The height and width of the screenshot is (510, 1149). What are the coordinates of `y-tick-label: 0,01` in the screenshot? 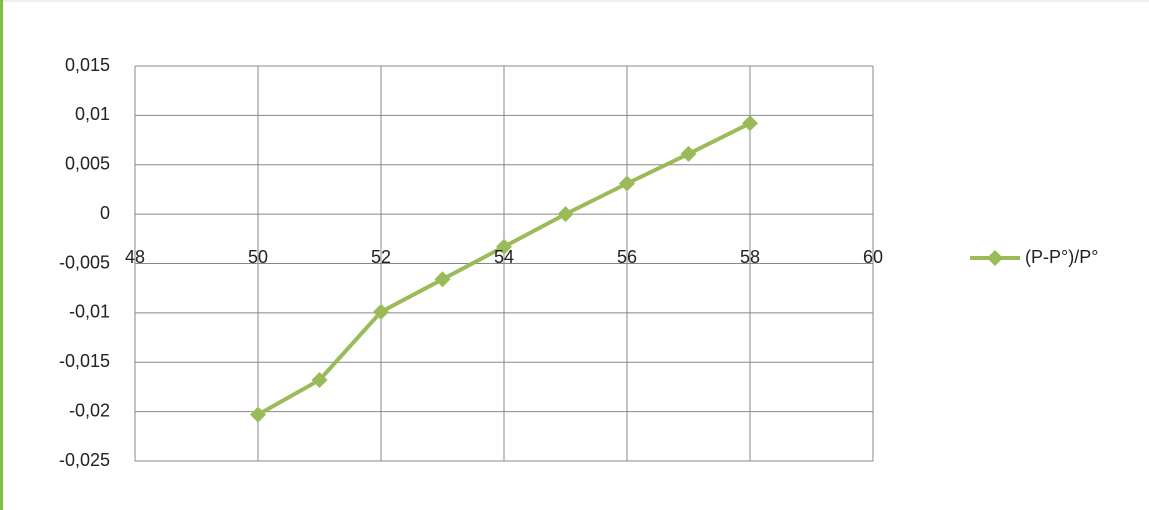 It's located at (92, 114).